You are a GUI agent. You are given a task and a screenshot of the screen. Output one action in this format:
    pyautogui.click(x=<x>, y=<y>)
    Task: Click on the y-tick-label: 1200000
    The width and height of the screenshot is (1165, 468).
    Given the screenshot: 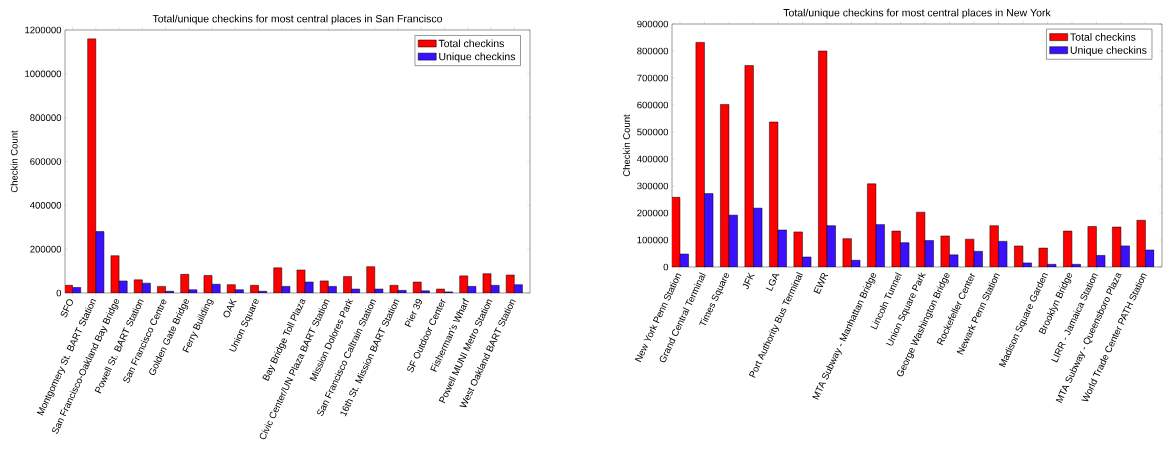 What is the action you would take?
    pyautogui.click(x=43, y=30)
    